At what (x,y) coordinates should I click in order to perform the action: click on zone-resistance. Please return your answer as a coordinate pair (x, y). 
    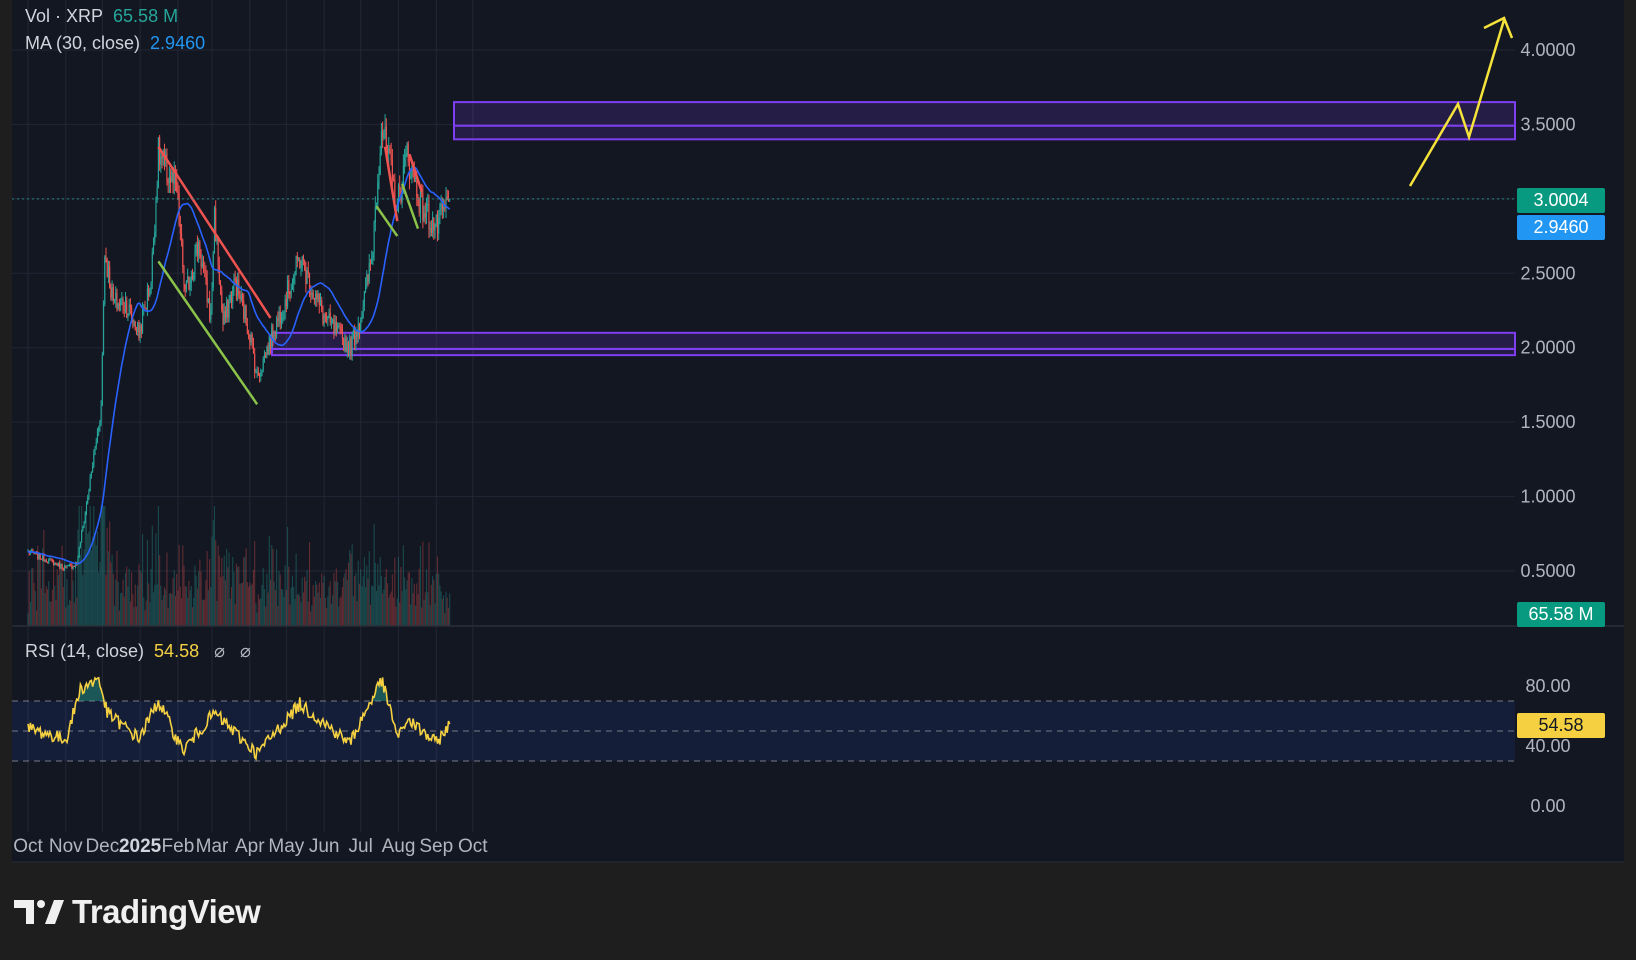
    Looking at the image, I should click on (984, 121).